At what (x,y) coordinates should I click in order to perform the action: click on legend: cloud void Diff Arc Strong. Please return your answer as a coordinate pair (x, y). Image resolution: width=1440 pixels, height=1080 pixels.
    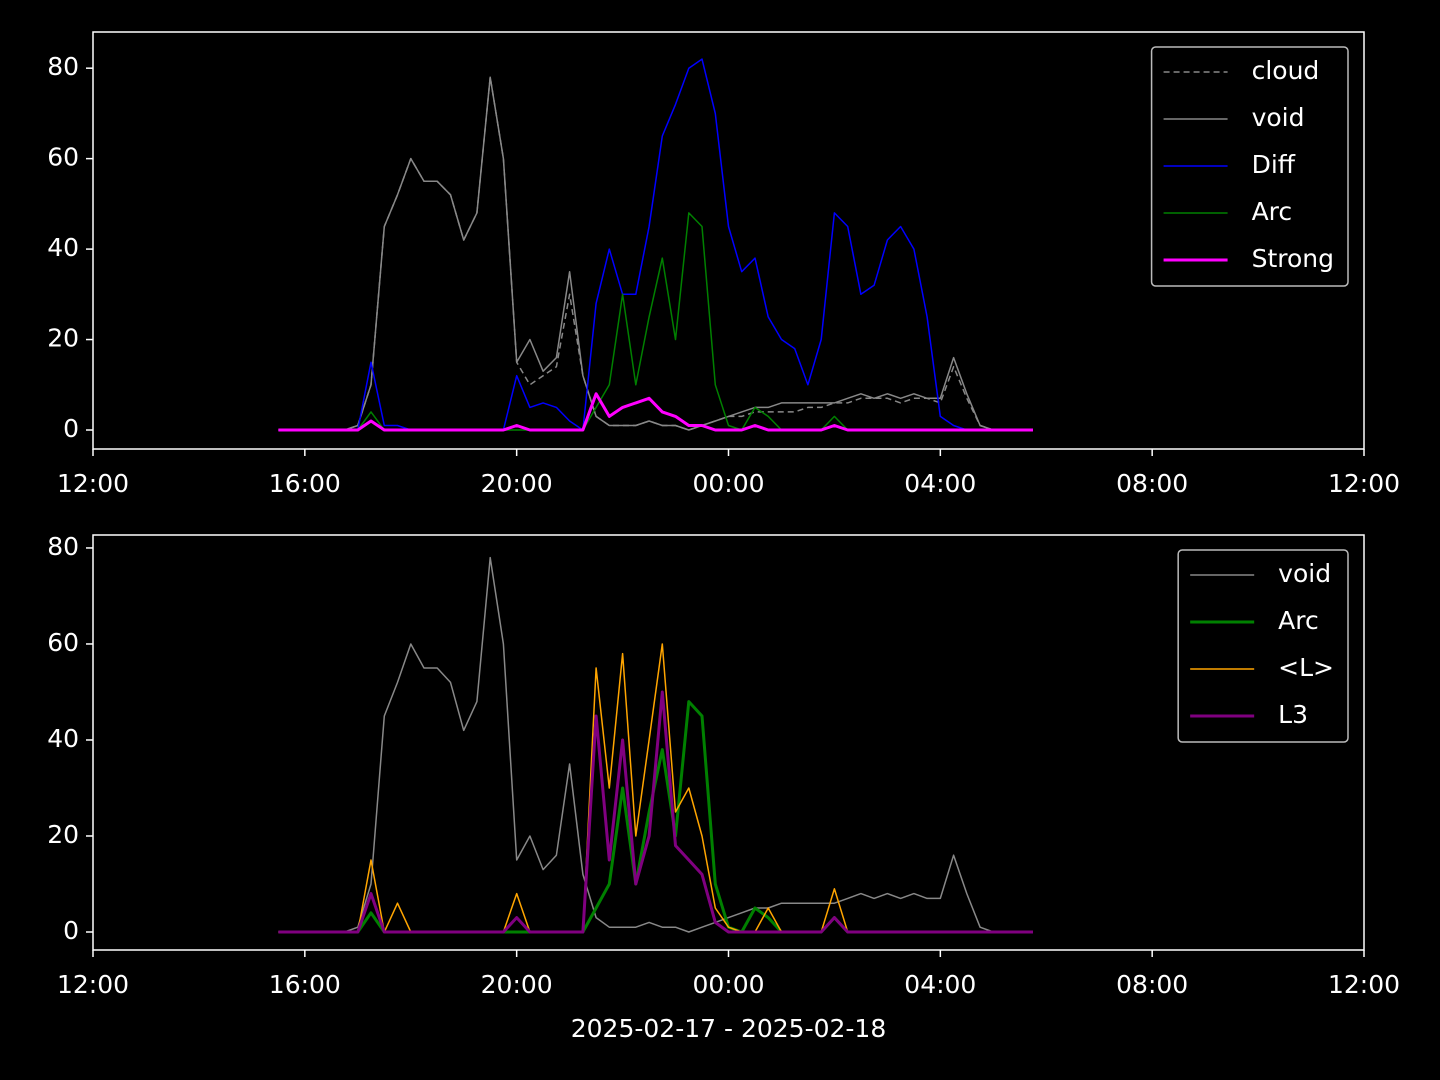
    Looking at the image, I should click on (1249, 166).